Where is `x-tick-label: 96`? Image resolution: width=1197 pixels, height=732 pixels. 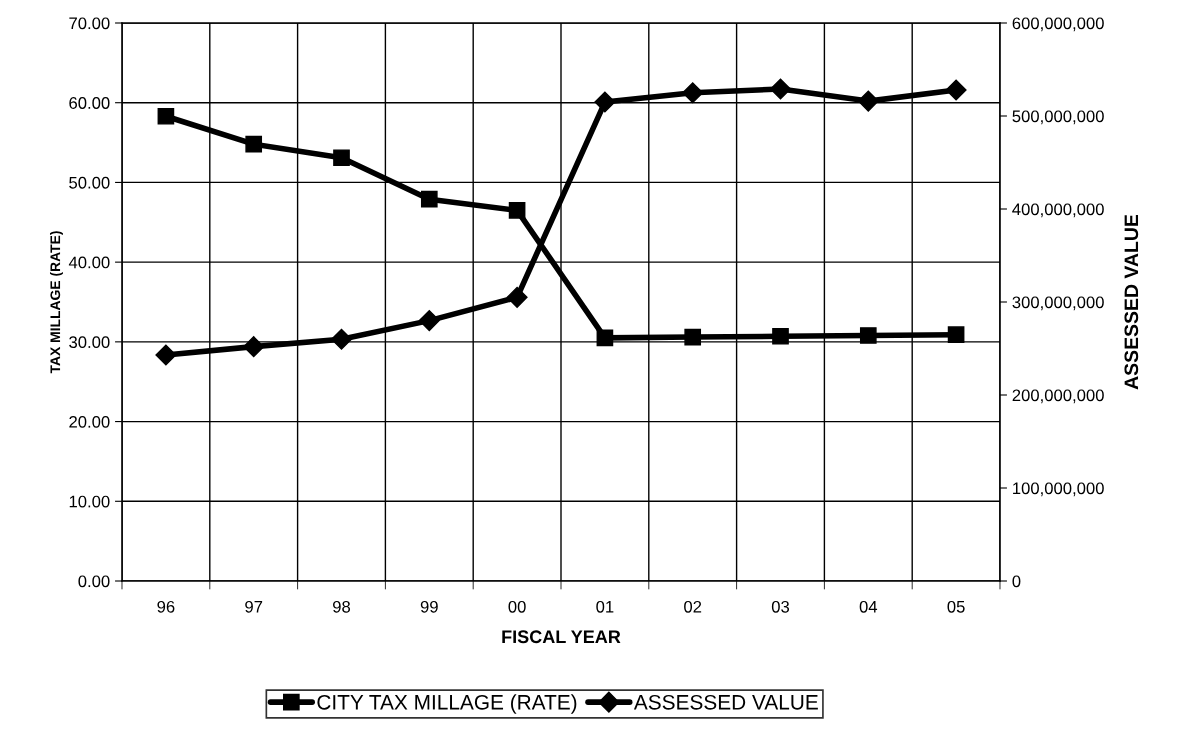 x-tick-label: 96 is located at coordinates (166, 606).